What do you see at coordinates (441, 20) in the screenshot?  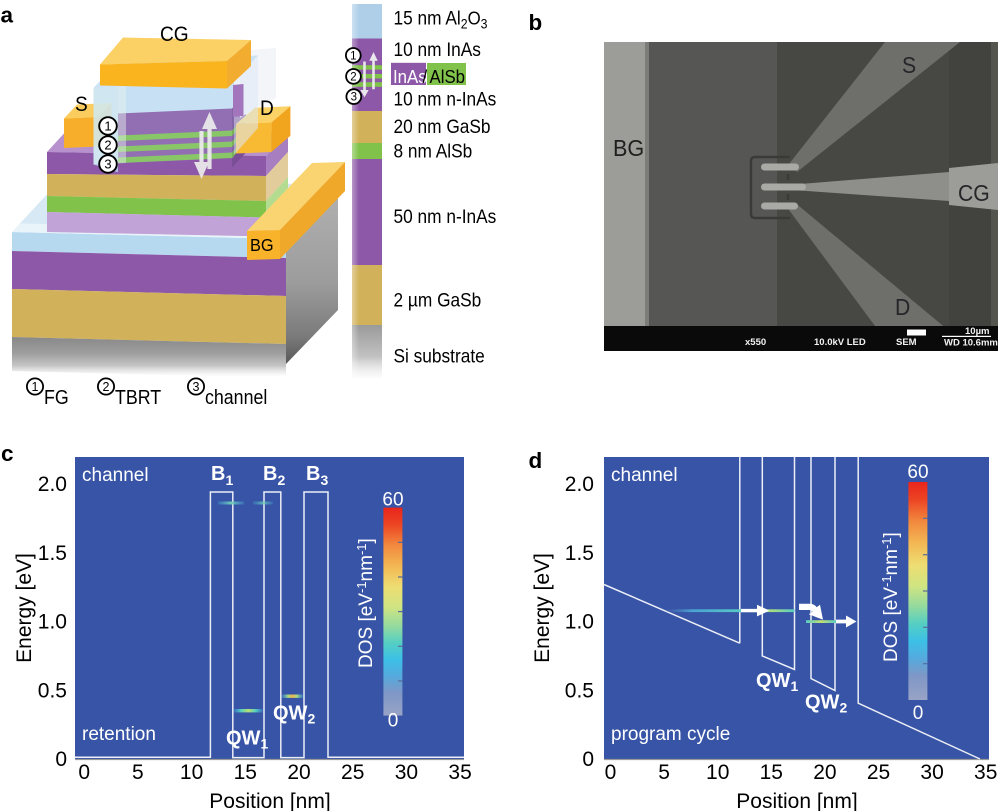 I see `svg-text: 15 nm Al2O3` at bounding box center [441, 20].